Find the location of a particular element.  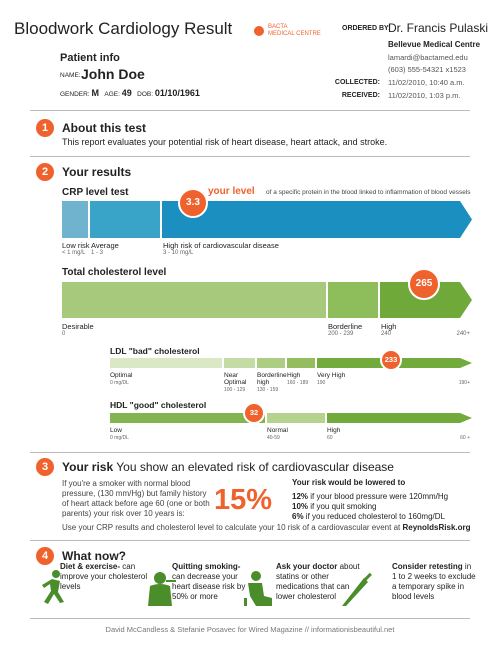

link: ReynoldsRisk.org is located at coordinates (436, 527).